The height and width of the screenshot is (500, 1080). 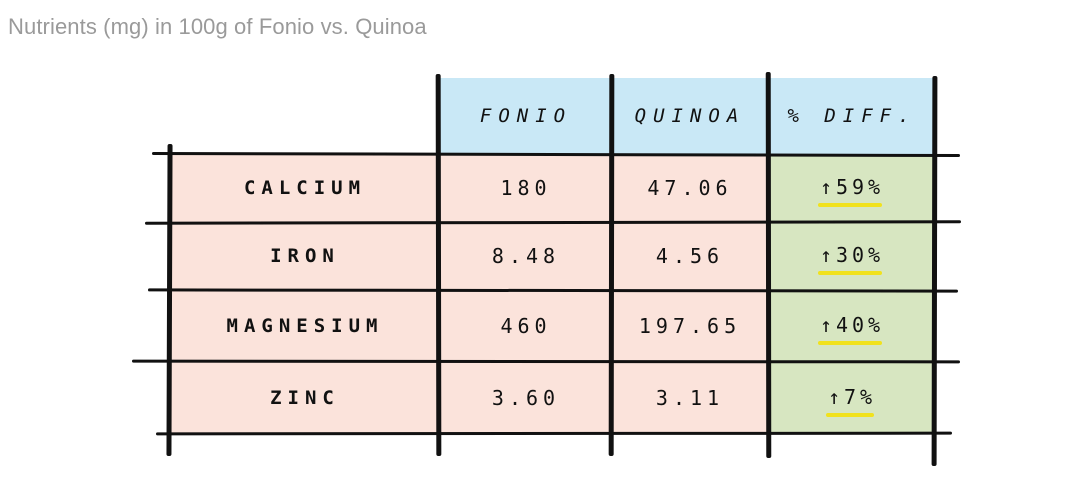 I want to click on cell-magnesium-quinoa: 197.65, so click(x=690, y=326).